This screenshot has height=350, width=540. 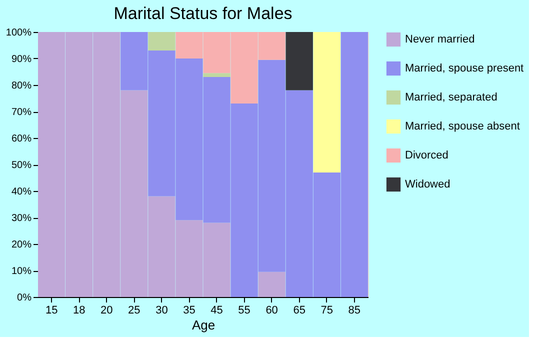 I want to click on x-tick-label: 85, so click(x=354, y=310).